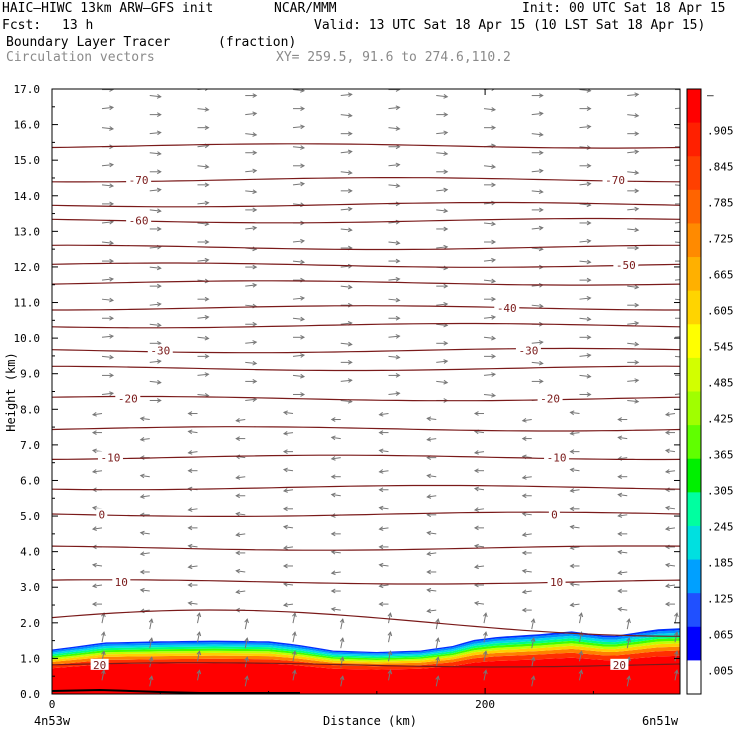 The height and width of the screenshot is (740, 740). I want to click on xy-coordinates: XY= 259.5, 91.6 to 274.6,110.2, so click(393, 57).